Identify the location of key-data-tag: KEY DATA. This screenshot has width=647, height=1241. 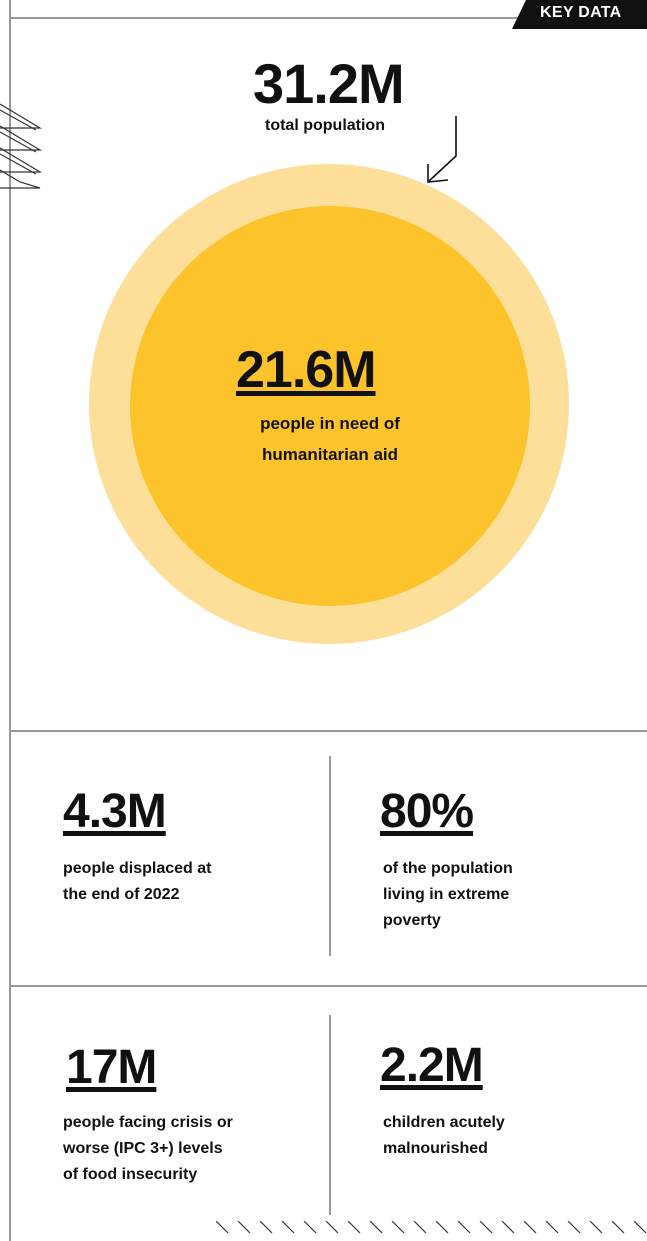
(579, 14).